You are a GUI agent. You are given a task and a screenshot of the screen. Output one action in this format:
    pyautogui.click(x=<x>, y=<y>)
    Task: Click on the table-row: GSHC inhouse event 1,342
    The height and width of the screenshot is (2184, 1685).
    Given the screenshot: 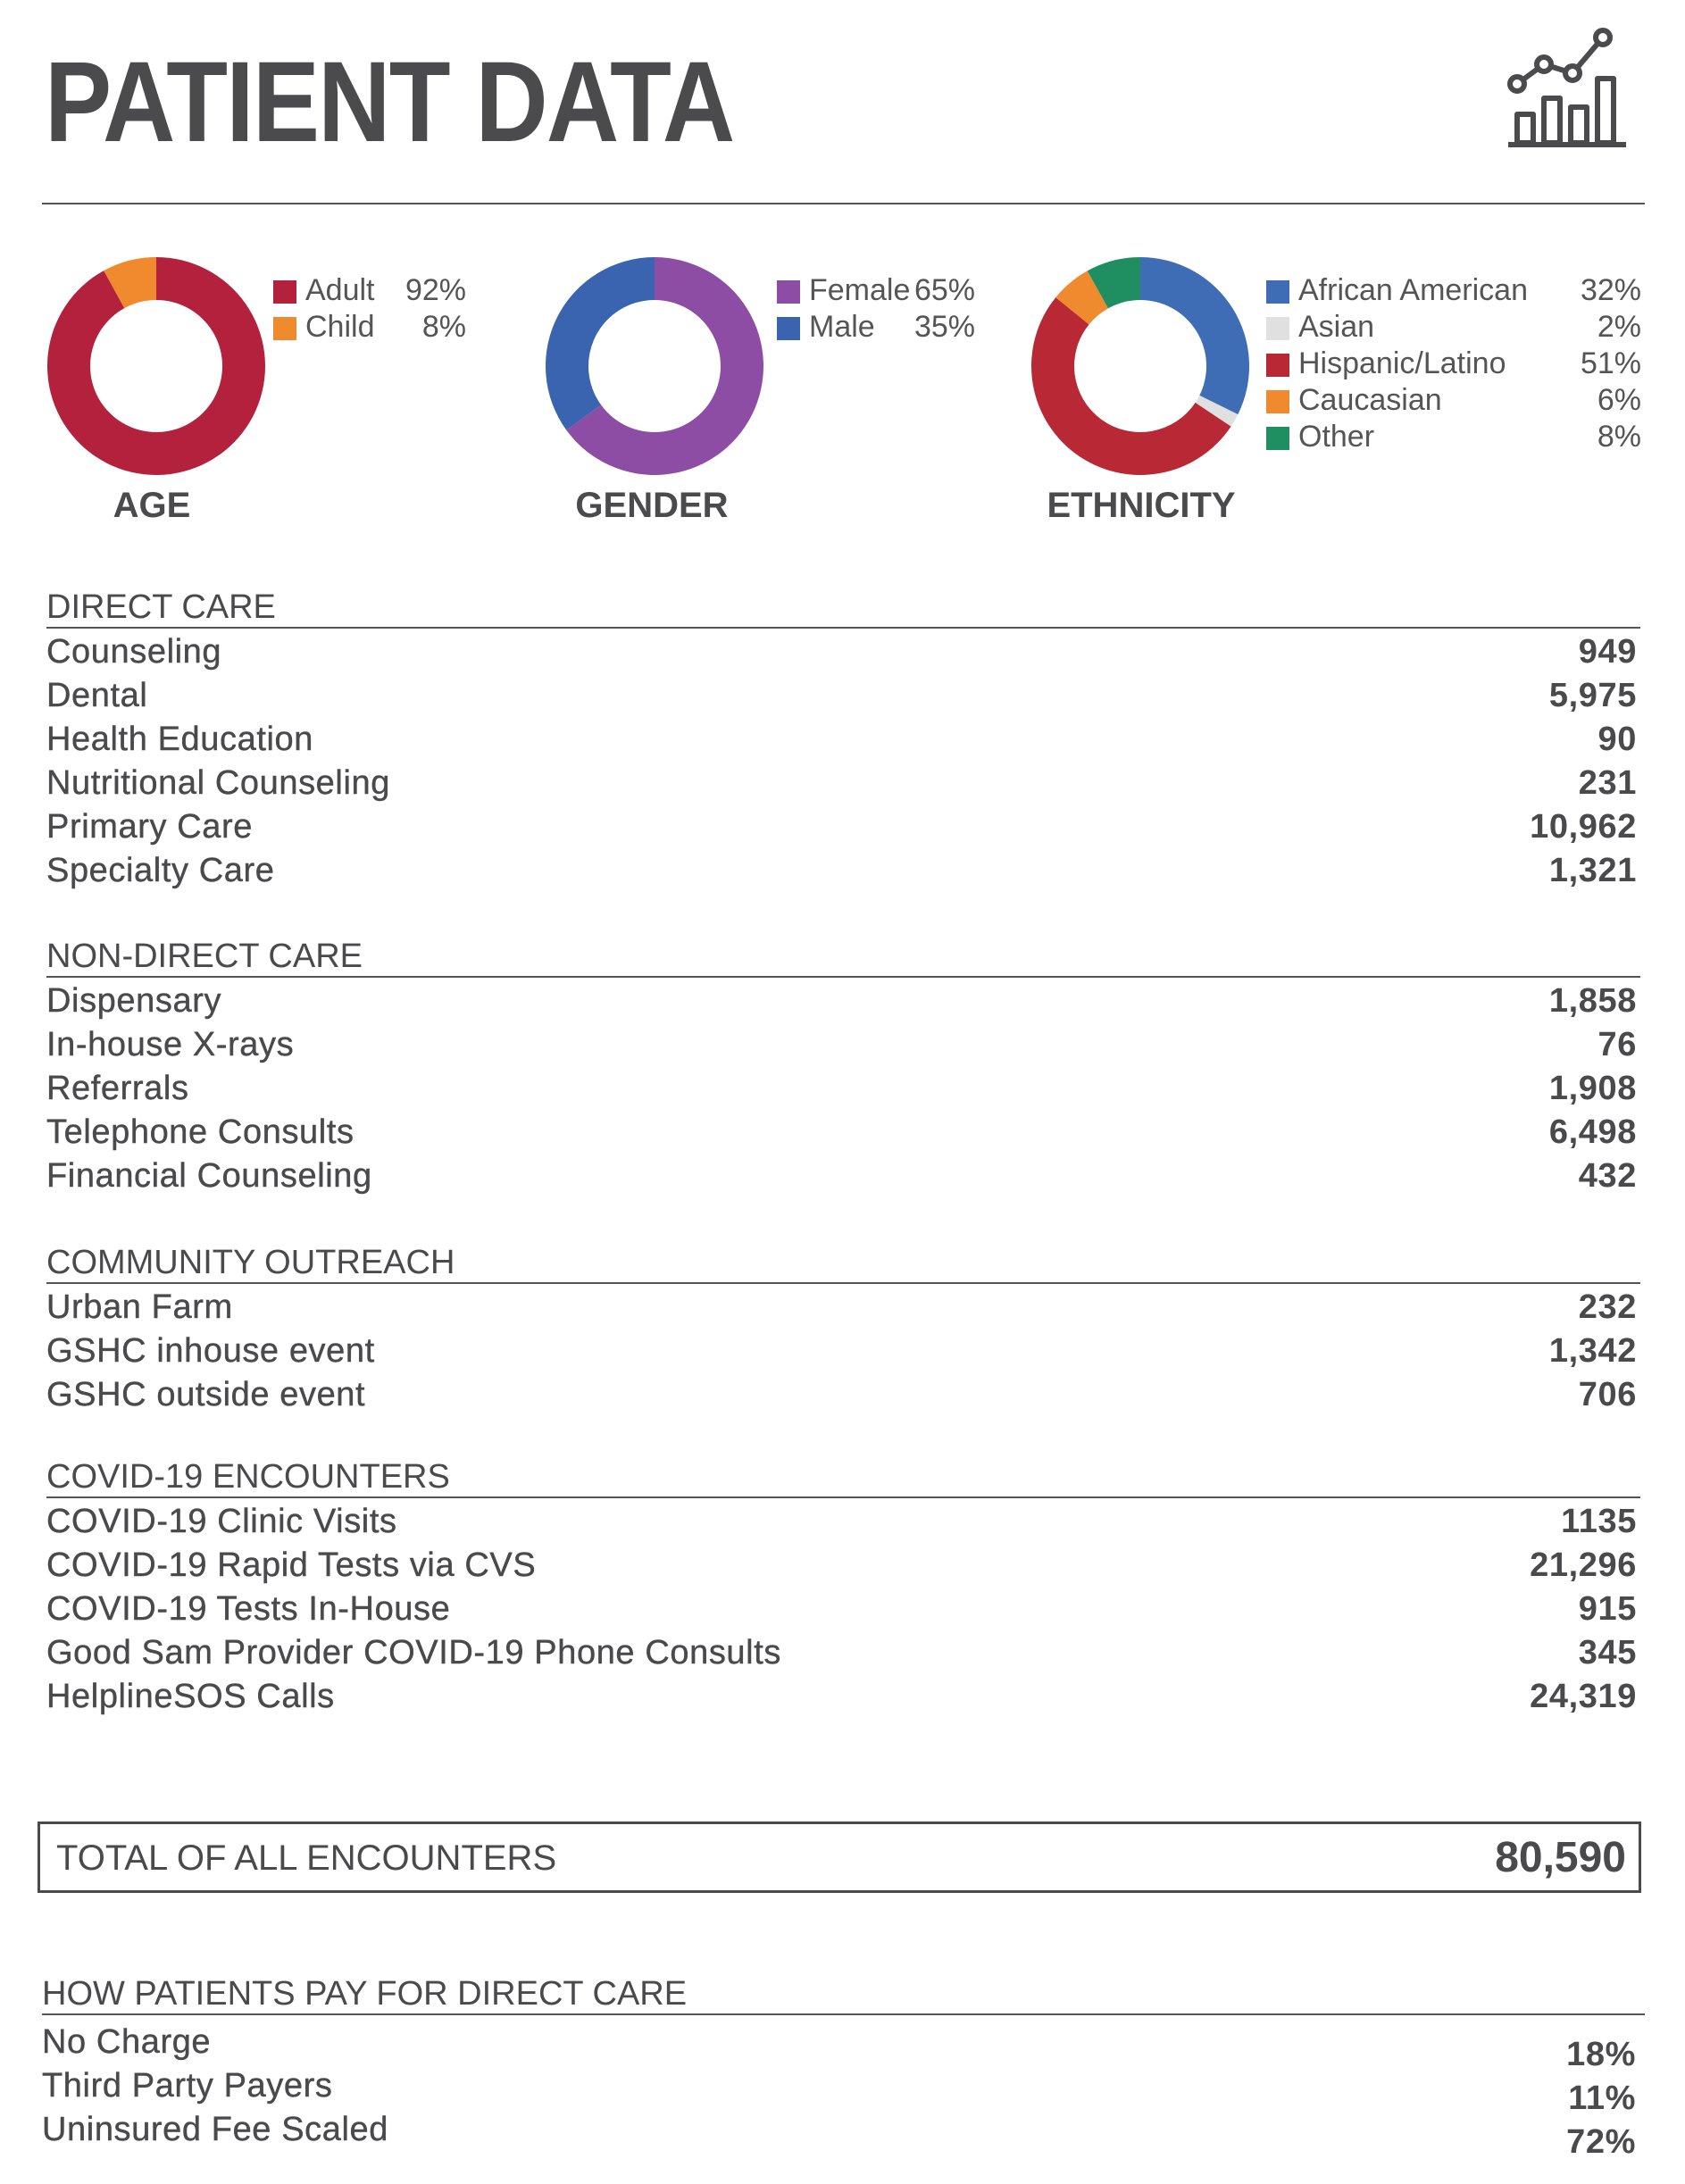 What is the action you would take?
    pyautogui.click(x=843, y=1351)
    